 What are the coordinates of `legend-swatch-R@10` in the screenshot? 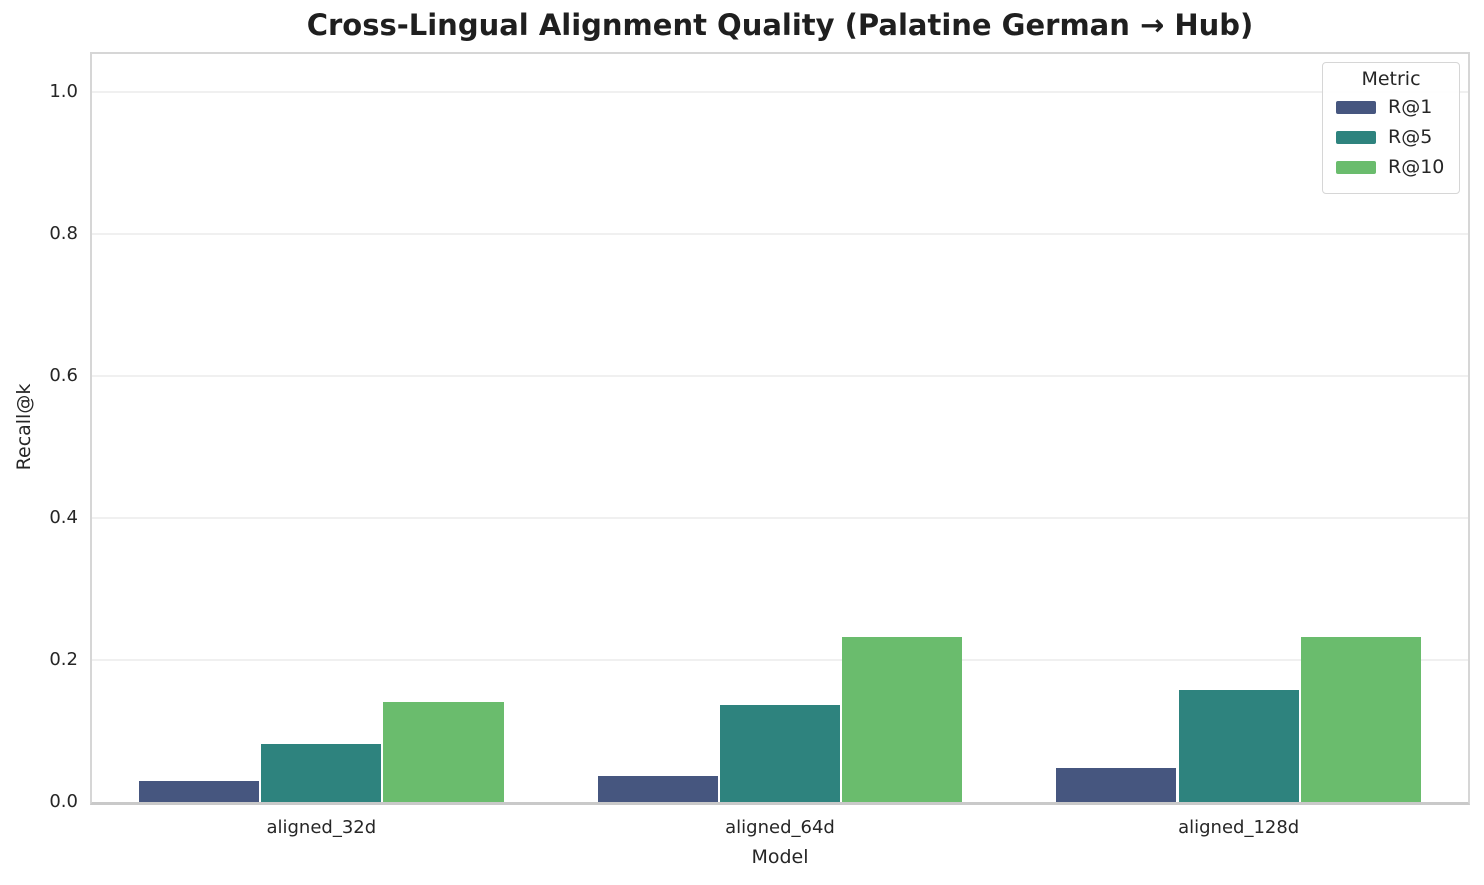 It's located at (1356, 167).